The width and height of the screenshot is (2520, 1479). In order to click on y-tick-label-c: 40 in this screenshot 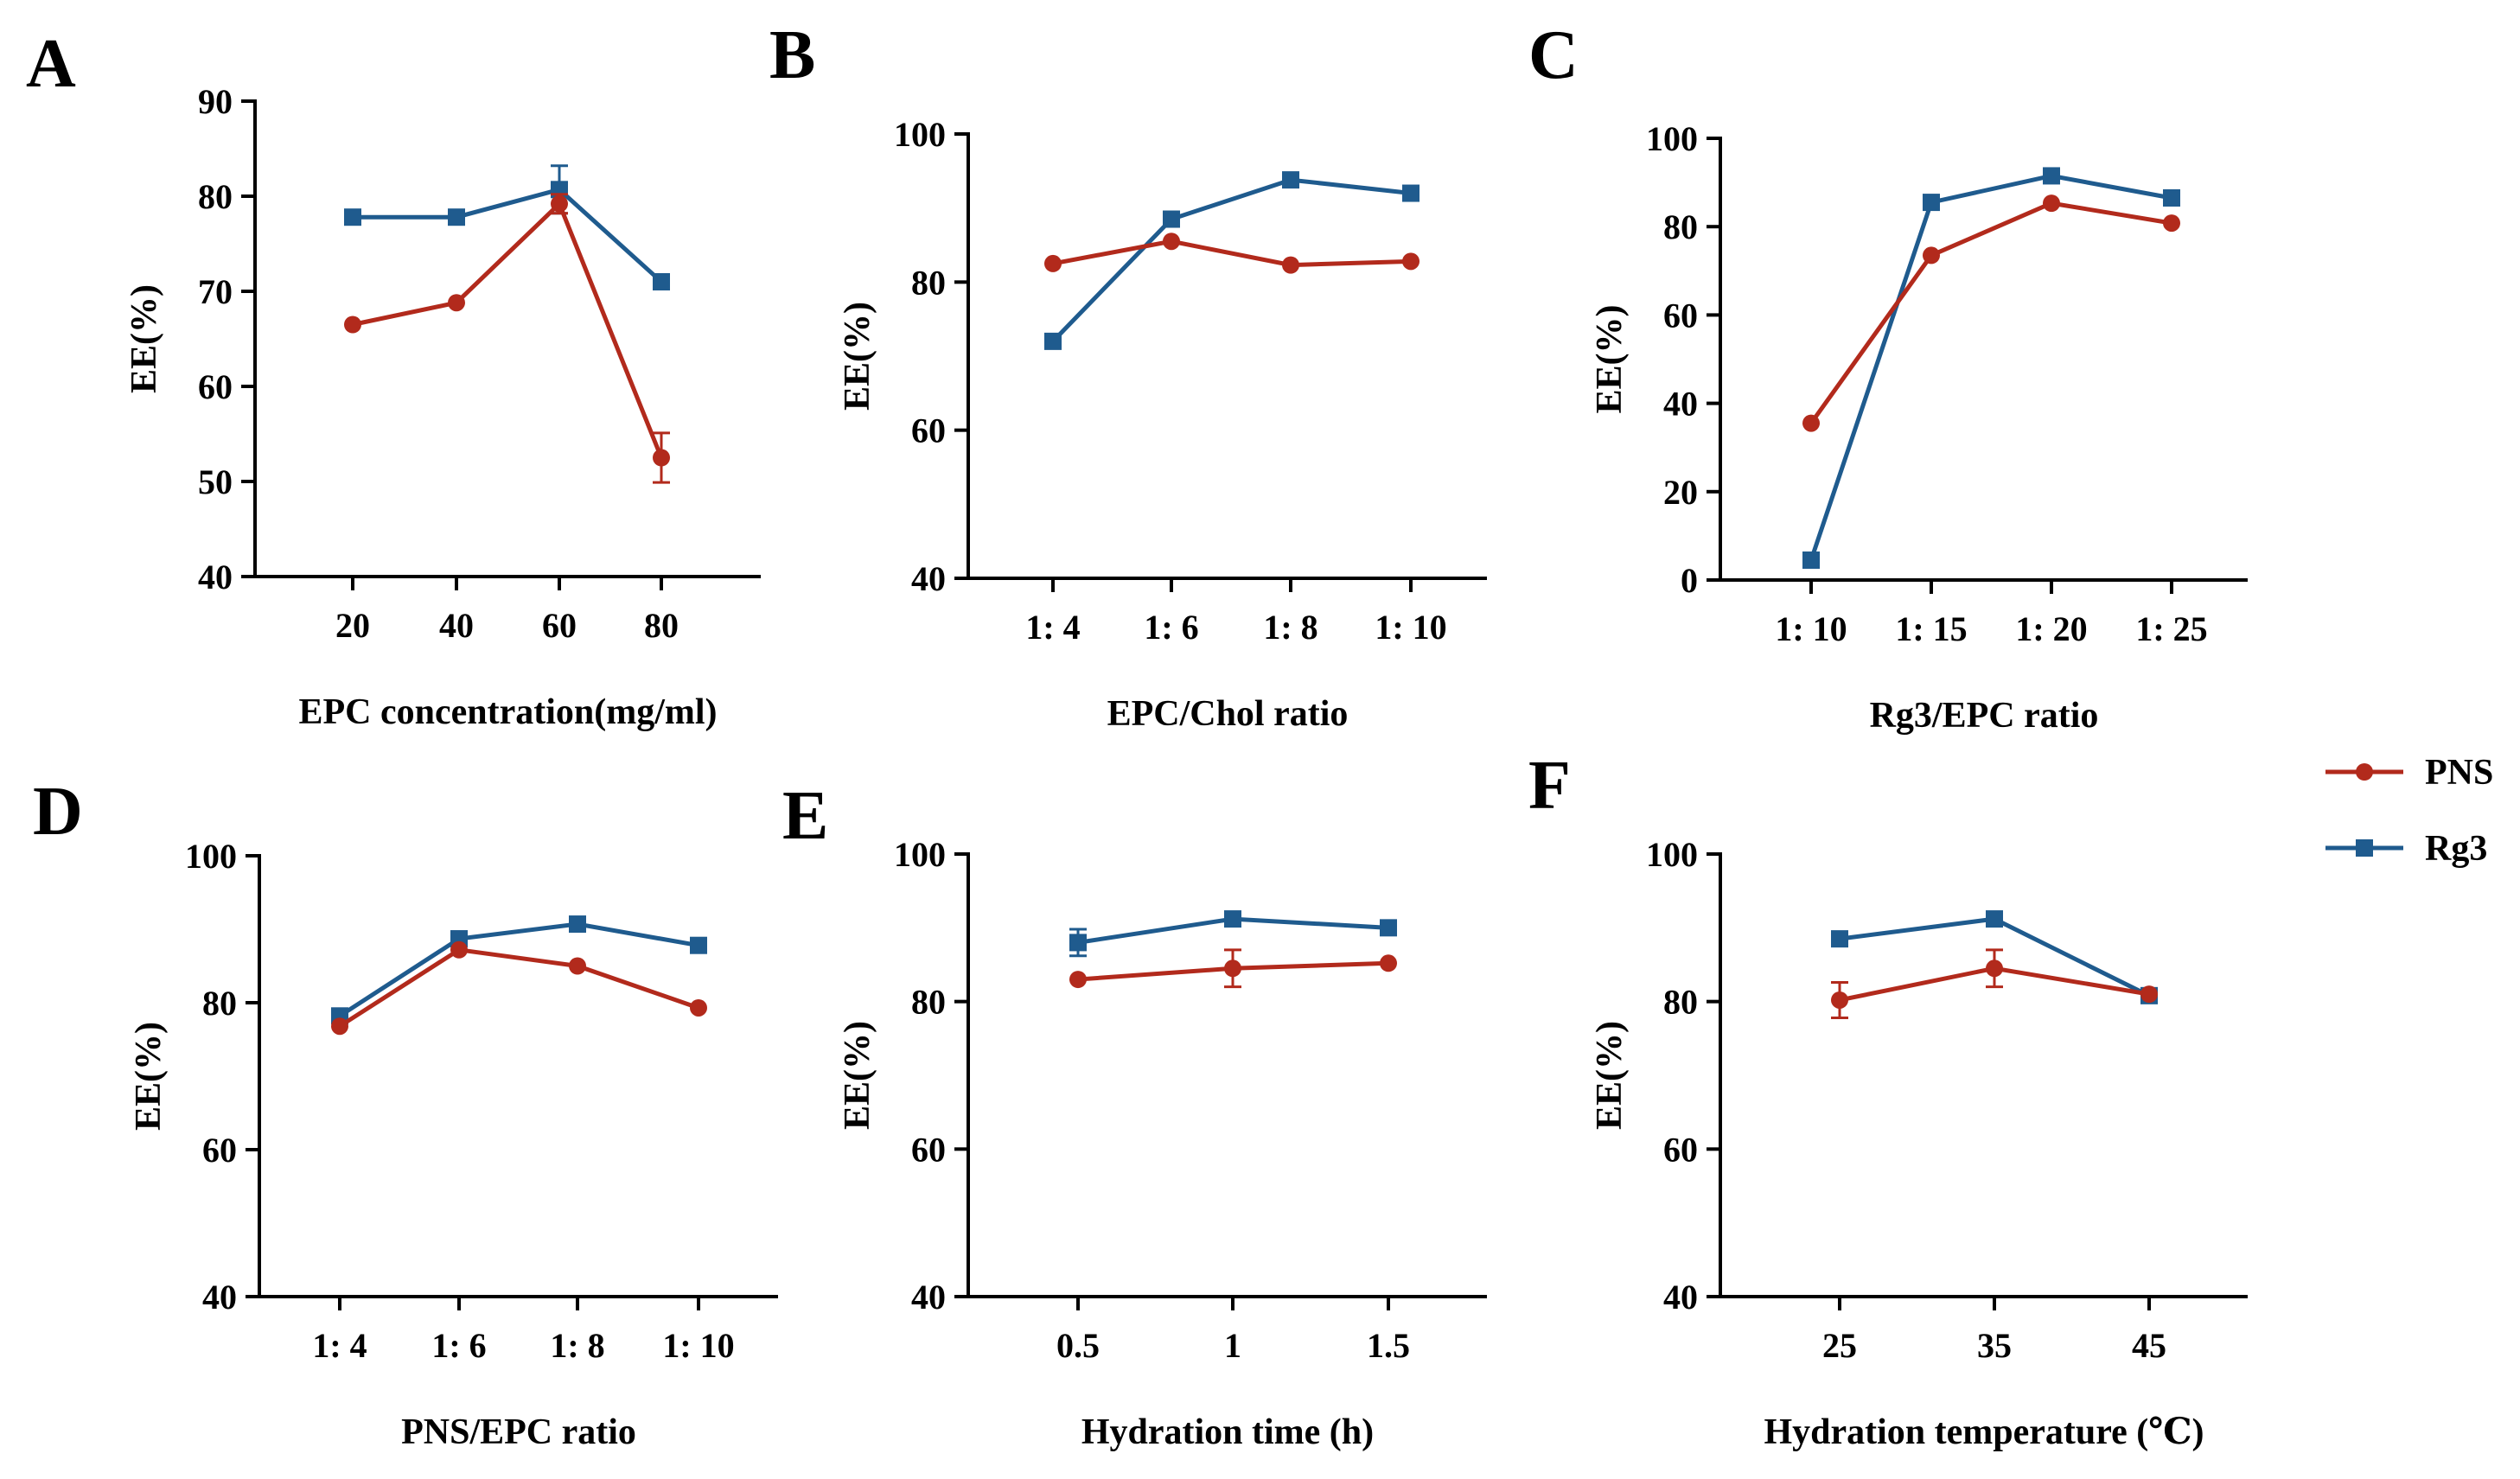, I will do `click(1680, 405)`.